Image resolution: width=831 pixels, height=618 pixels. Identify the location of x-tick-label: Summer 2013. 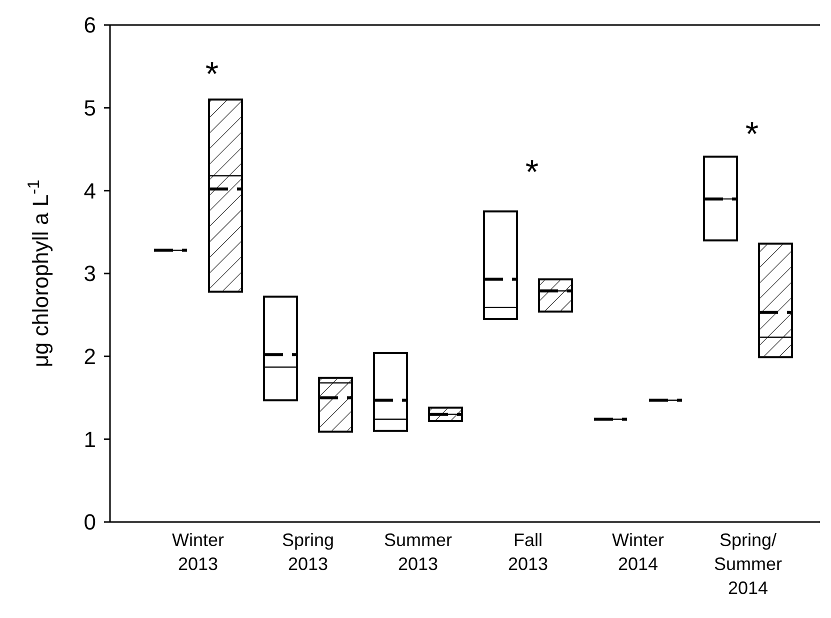
(418, 552).